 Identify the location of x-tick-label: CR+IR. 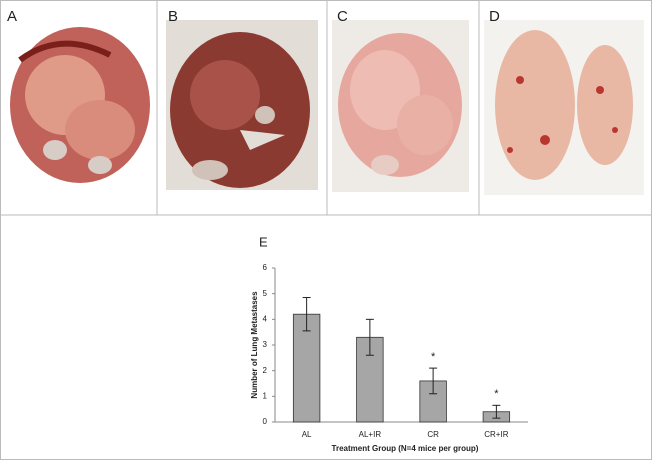
(496, 434).